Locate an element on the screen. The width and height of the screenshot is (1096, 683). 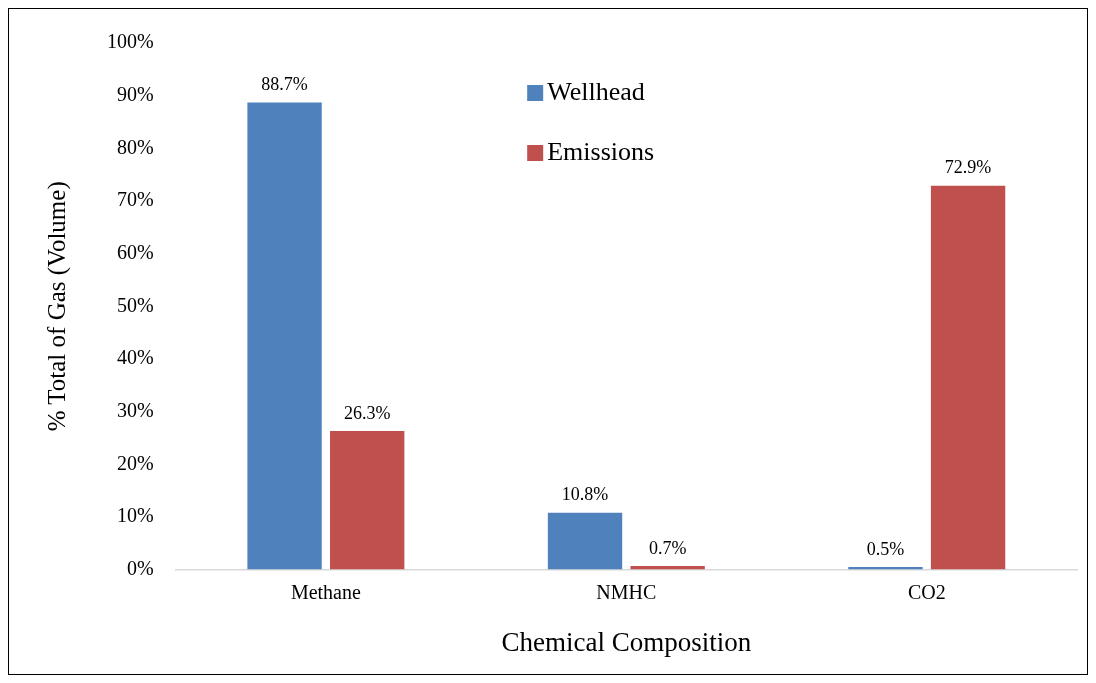
y-tick-label: 10% is located at coordinates (135, 515).